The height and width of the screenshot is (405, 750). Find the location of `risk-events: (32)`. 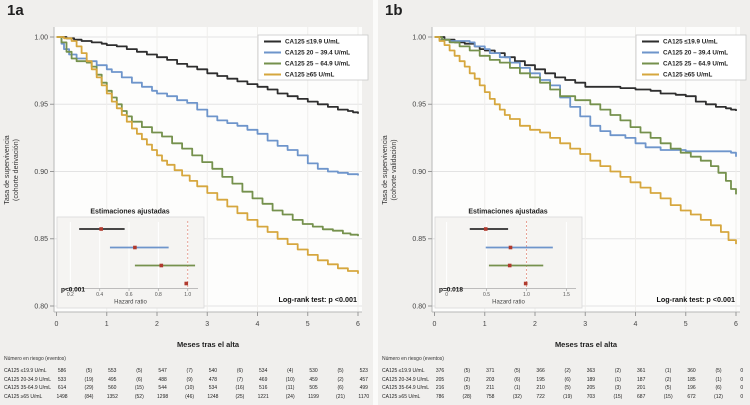

risk-events: (32) is located at coordinates (517, 396).